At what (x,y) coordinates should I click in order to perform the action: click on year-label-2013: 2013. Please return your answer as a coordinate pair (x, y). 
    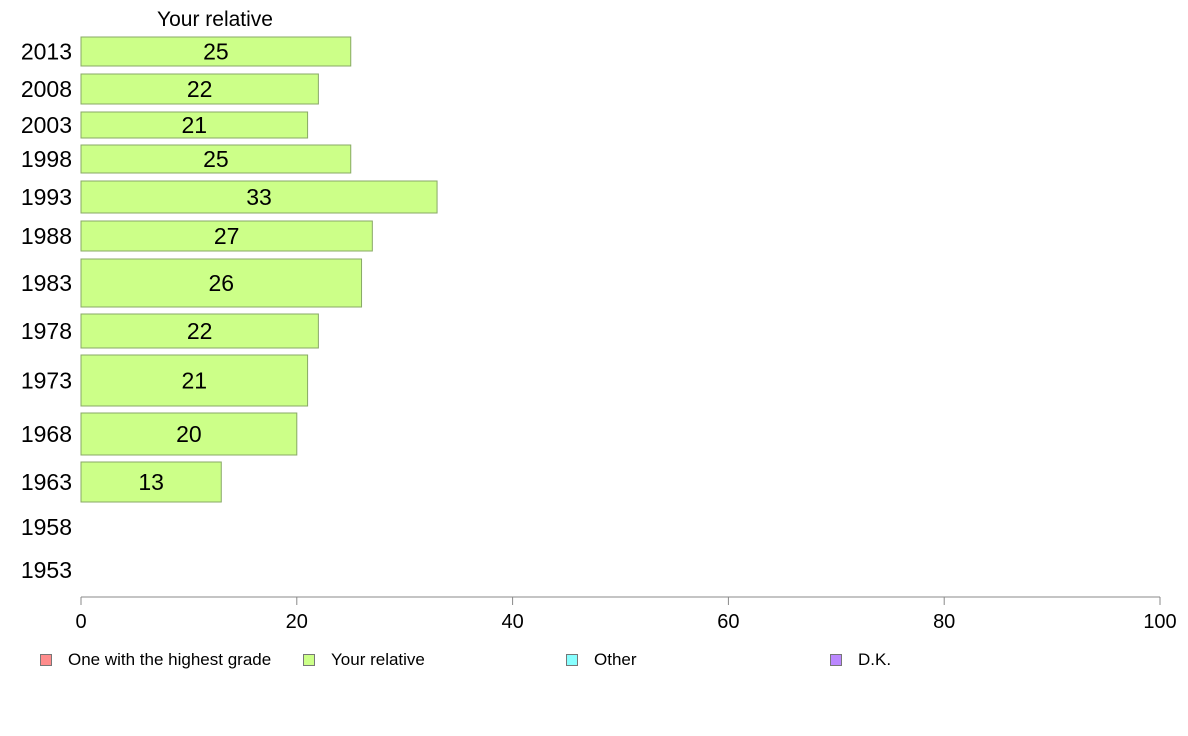
    Looking at the image, I should click on (46, 52).